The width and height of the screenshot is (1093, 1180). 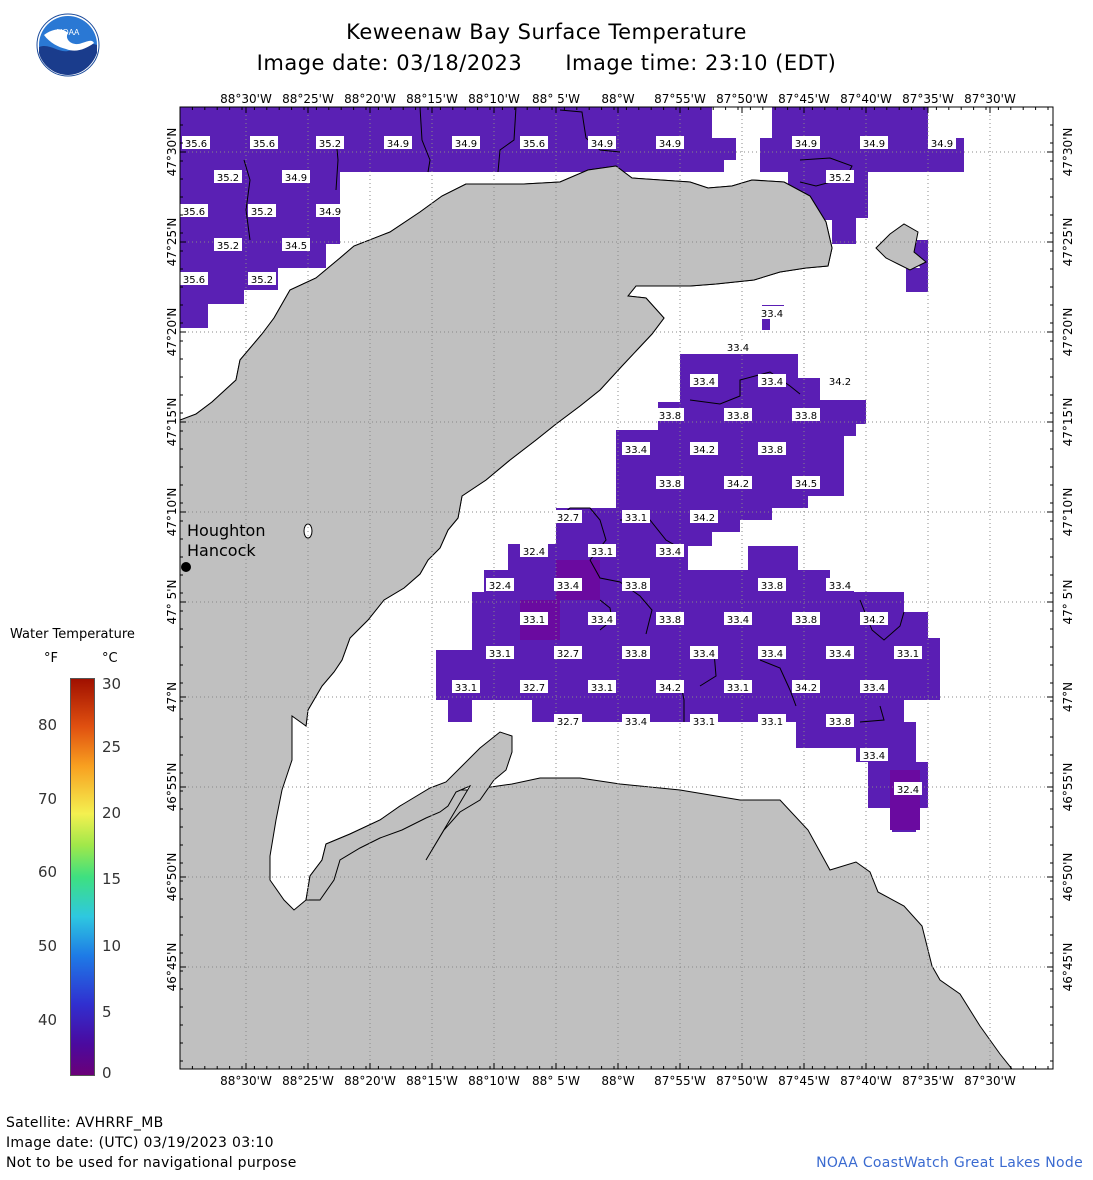 I want to click on longitude-label: 88°10'W, so click(x=494, y=1081).